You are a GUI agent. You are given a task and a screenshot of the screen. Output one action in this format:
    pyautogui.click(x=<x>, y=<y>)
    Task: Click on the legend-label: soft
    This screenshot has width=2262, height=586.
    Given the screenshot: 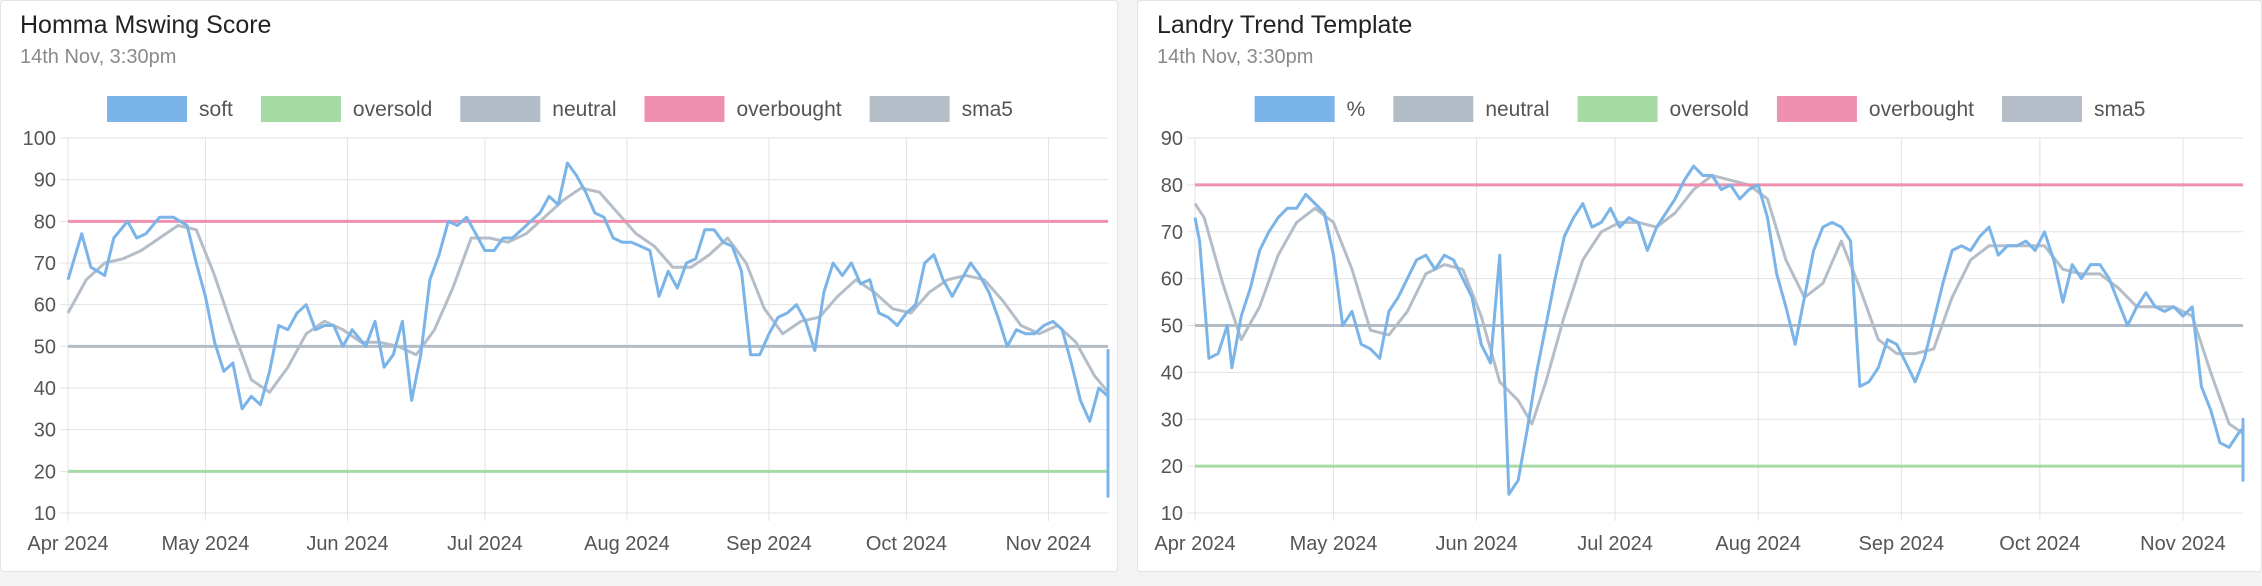 What is the action you would take?
    pyautogui.click(x=216, y=109)
    